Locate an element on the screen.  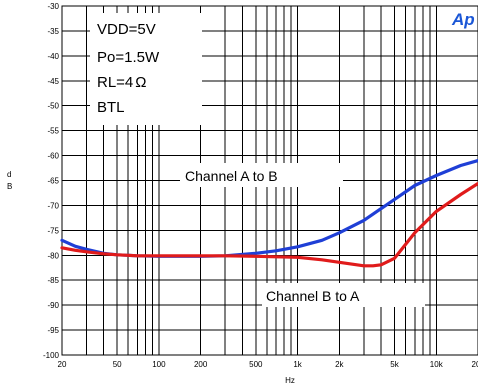
y-tick-label: -30 is located at coordinates (53, 6).